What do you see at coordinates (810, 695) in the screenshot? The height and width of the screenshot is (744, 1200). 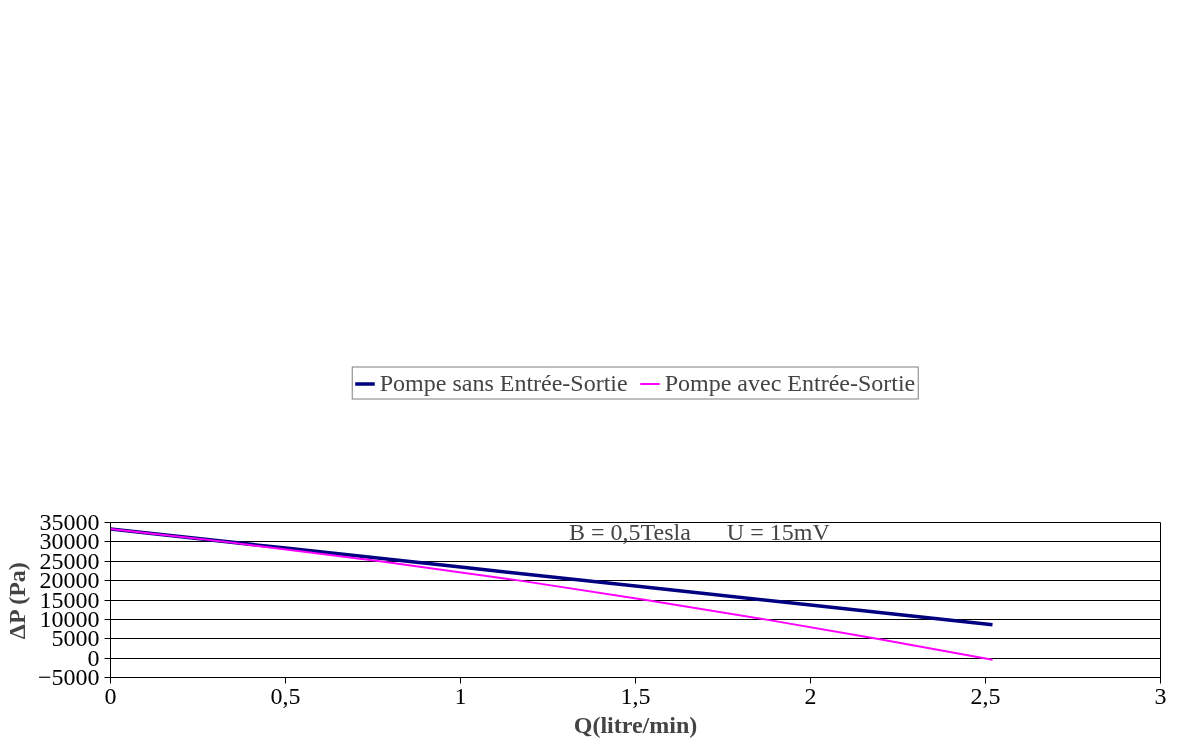 I see `x-tick-label: 2` at bounding box center [810, 695].